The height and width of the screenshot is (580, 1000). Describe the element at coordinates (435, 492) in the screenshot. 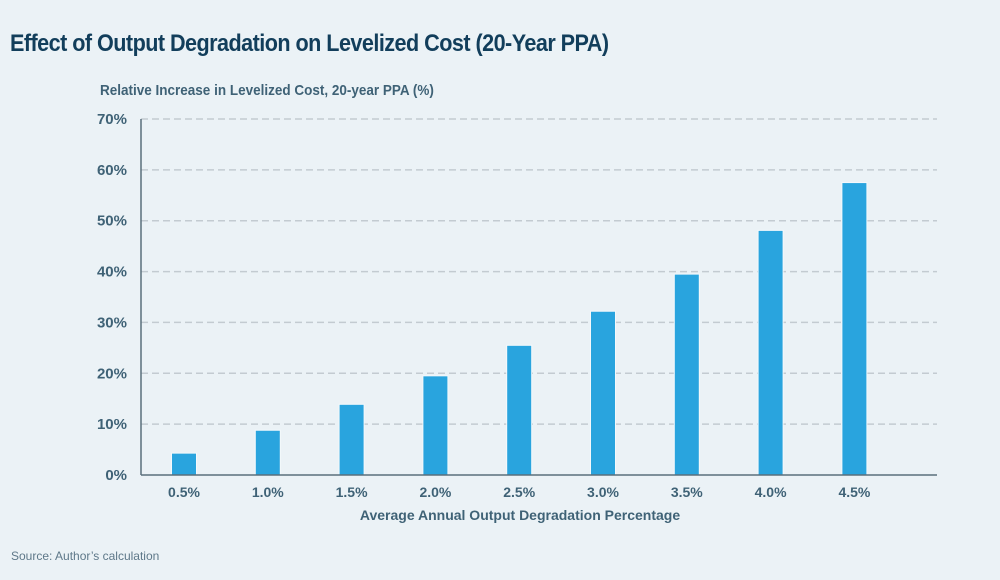

I see `x-tick-label: 2.0%` at that location.